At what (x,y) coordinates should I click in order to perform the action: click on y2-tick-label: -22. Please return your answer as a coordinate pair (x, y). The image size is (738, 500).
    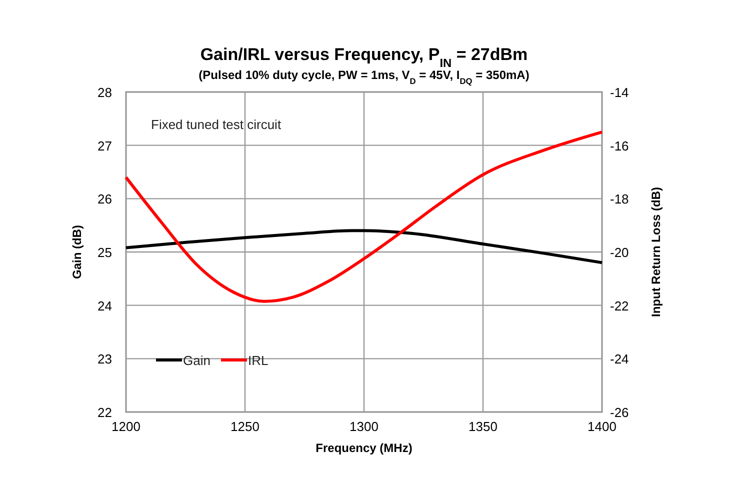
    Looking at the image, I should click on (619, 306).